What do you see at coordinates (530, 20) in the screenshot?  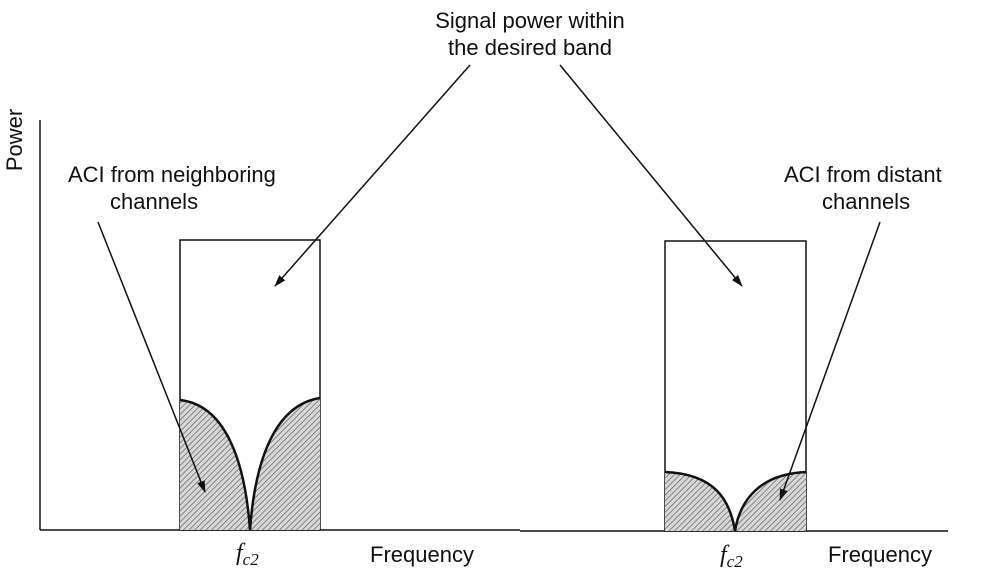 I see `title-line: Signal power within` at bounding box center [530, 20].